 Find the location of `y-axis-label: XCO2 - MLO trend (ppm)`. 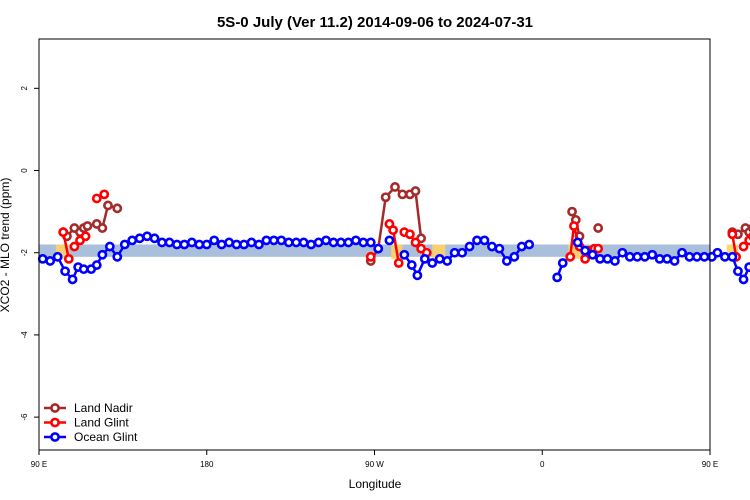

y-axis-label: XCO2 - MLO trend (ppm) is located at coordinates (6, 245).